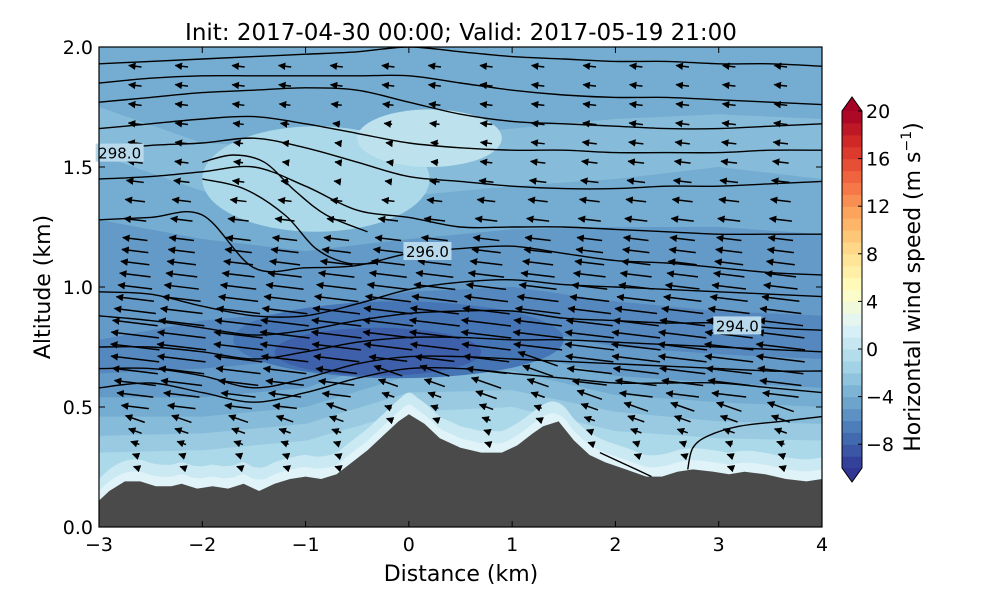 This screenshot has height=600, width=1000. Describe the element at coordinates (852, 289) in the screenshot. I see `colorbar-outline` at that location.